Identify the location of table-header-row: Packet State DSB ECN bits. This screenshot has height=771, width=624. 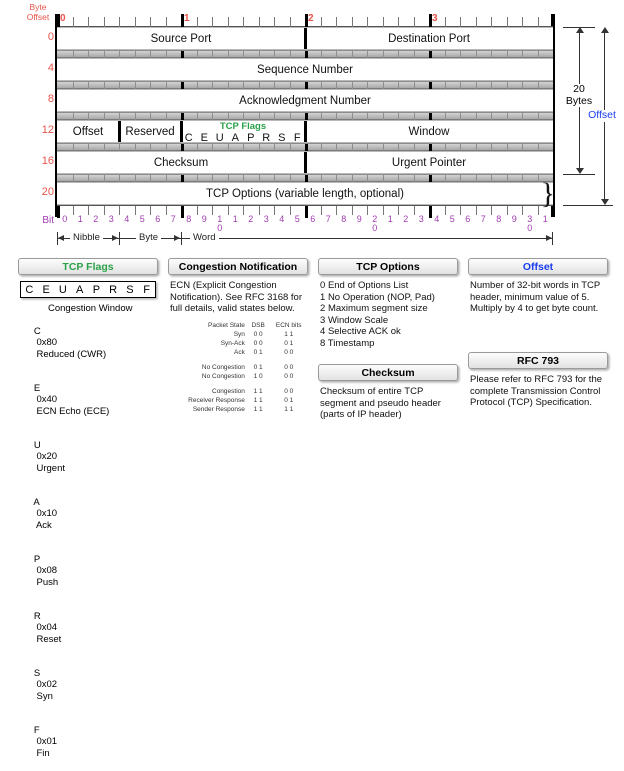
(238, 326).